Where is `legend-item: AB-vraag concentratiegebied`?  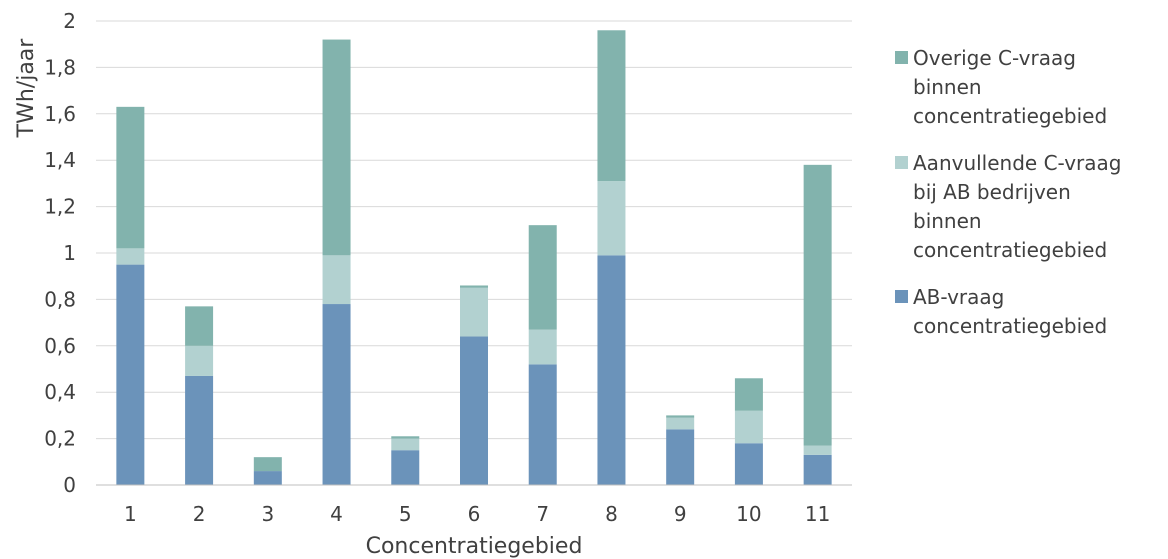
legend-item: AB-vraag concentratiegebied is located at coordinates (1030, 312).